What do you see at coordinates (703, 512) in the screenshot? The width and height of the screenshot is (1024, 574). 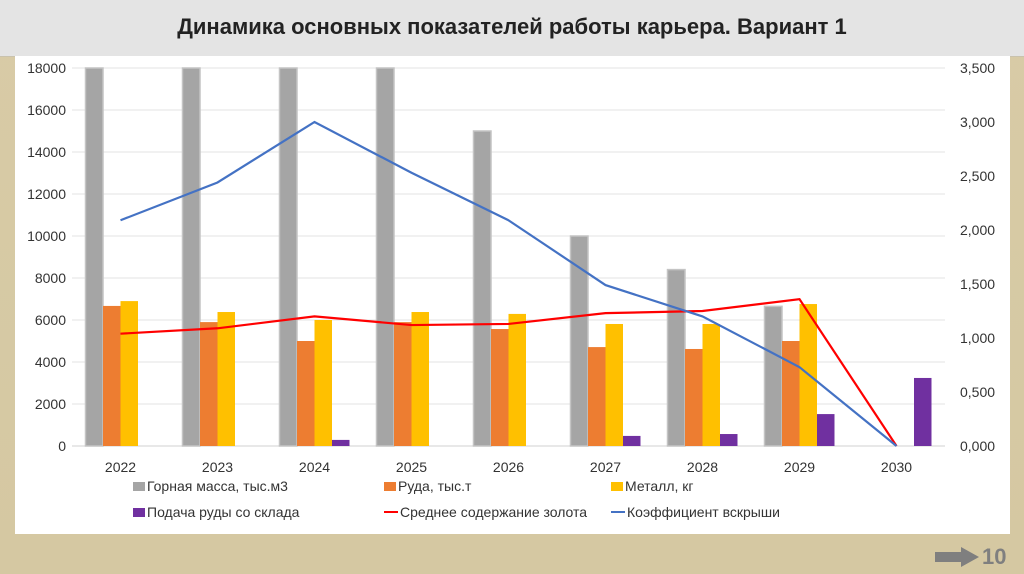 I see `legend-label: Коэффициент вскрыши` at bounding box center [703, 512].